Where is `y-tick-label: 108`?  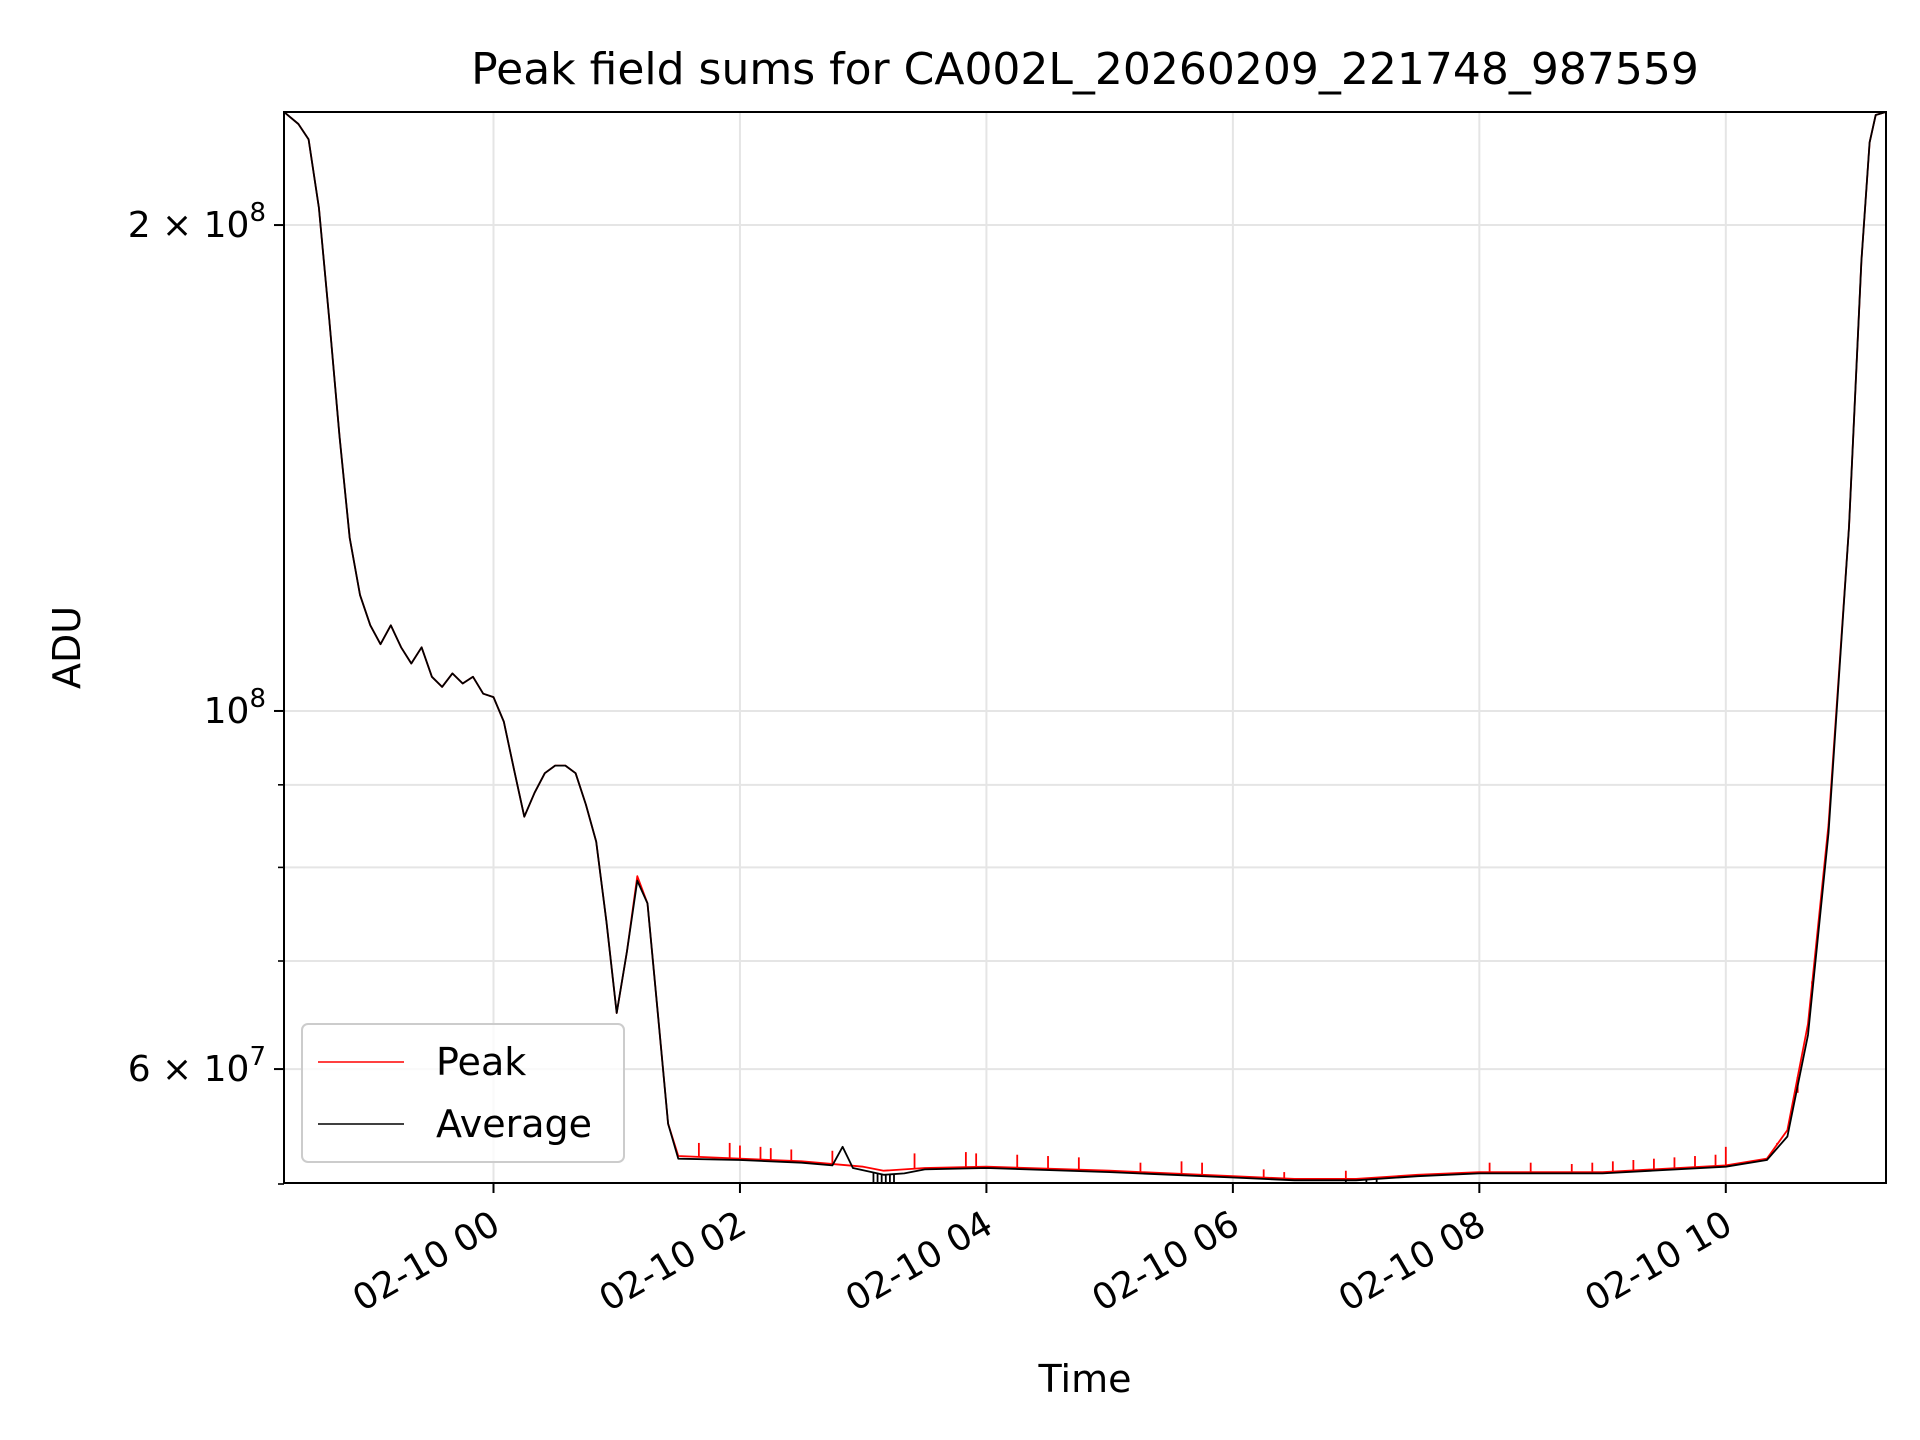
y-tick-label: 108 is located at coordinates (235, 708).